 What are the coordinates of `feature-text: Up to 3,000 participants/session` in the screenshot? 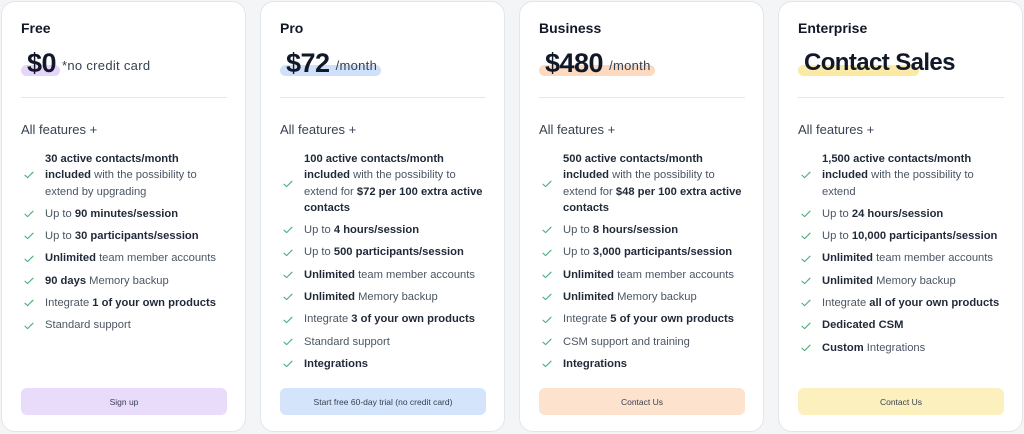 It's located at (648, 252).